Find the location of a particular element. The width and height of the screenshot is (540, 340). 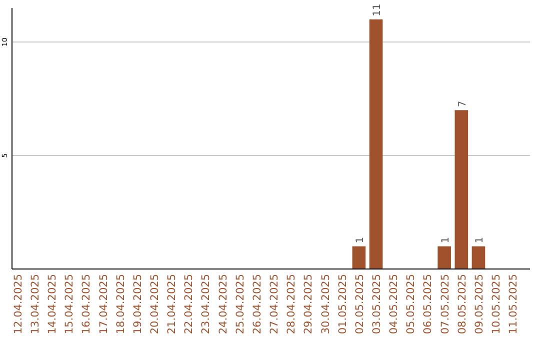

x-tick-label: 19.04.2025 is located at coordinates (138, 304).